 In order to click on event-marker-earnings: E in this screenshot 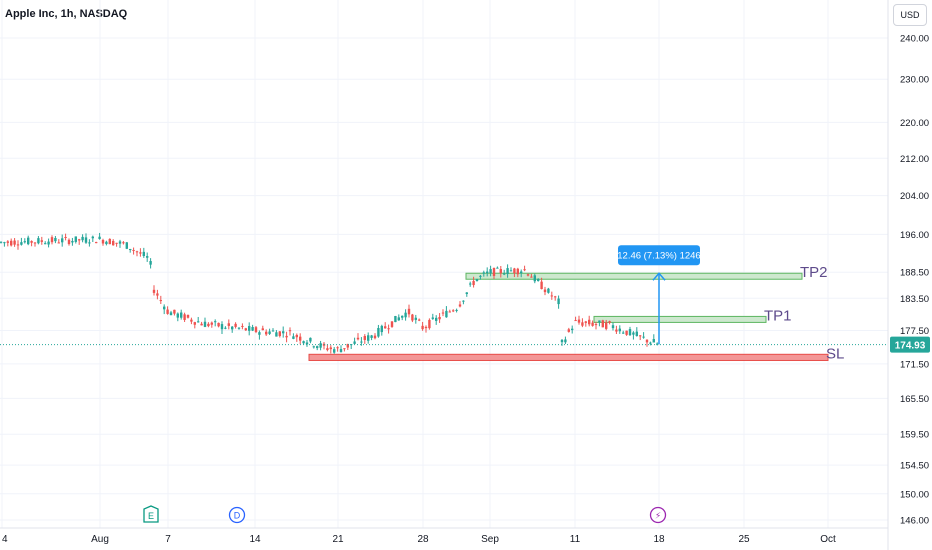, I will do `click(151, 514)`.